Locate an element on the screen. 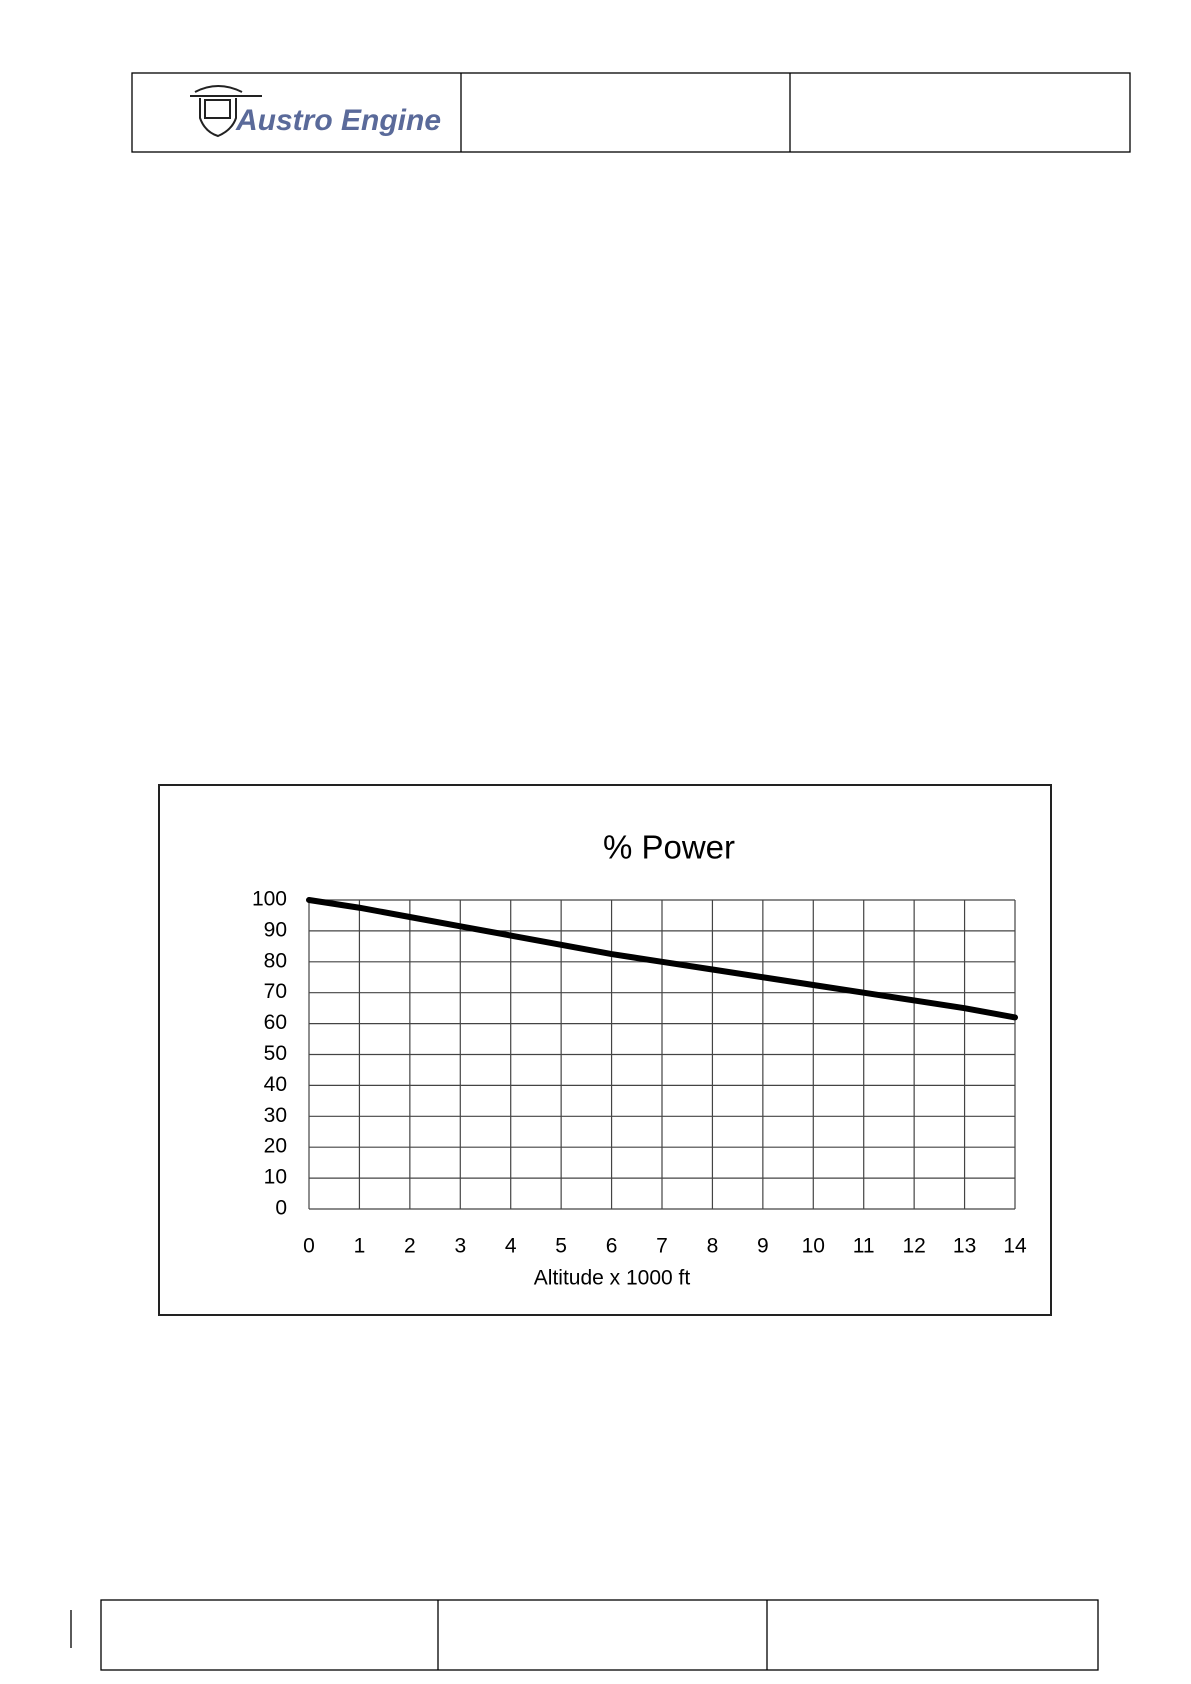 The width and height of the screenshot is (1191, 1684). x-tick-label: 8 is located at coordinates (713, 1246).